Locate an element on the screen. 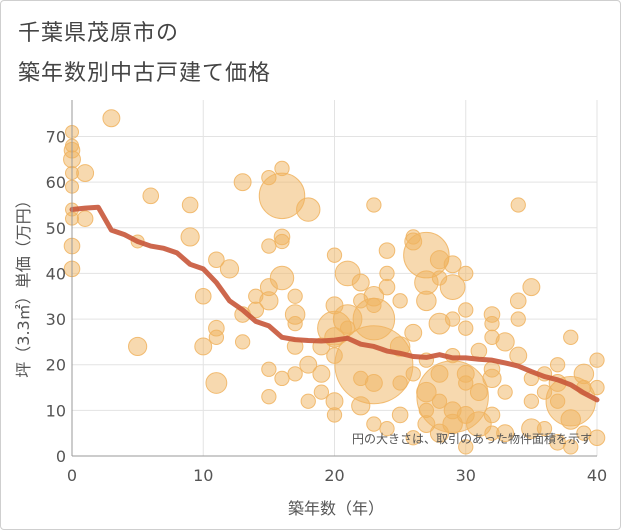 Image resolution: width=621 pixels, height=530 pixels. x-tick-label: 30 is located at coordinates (466, 475).